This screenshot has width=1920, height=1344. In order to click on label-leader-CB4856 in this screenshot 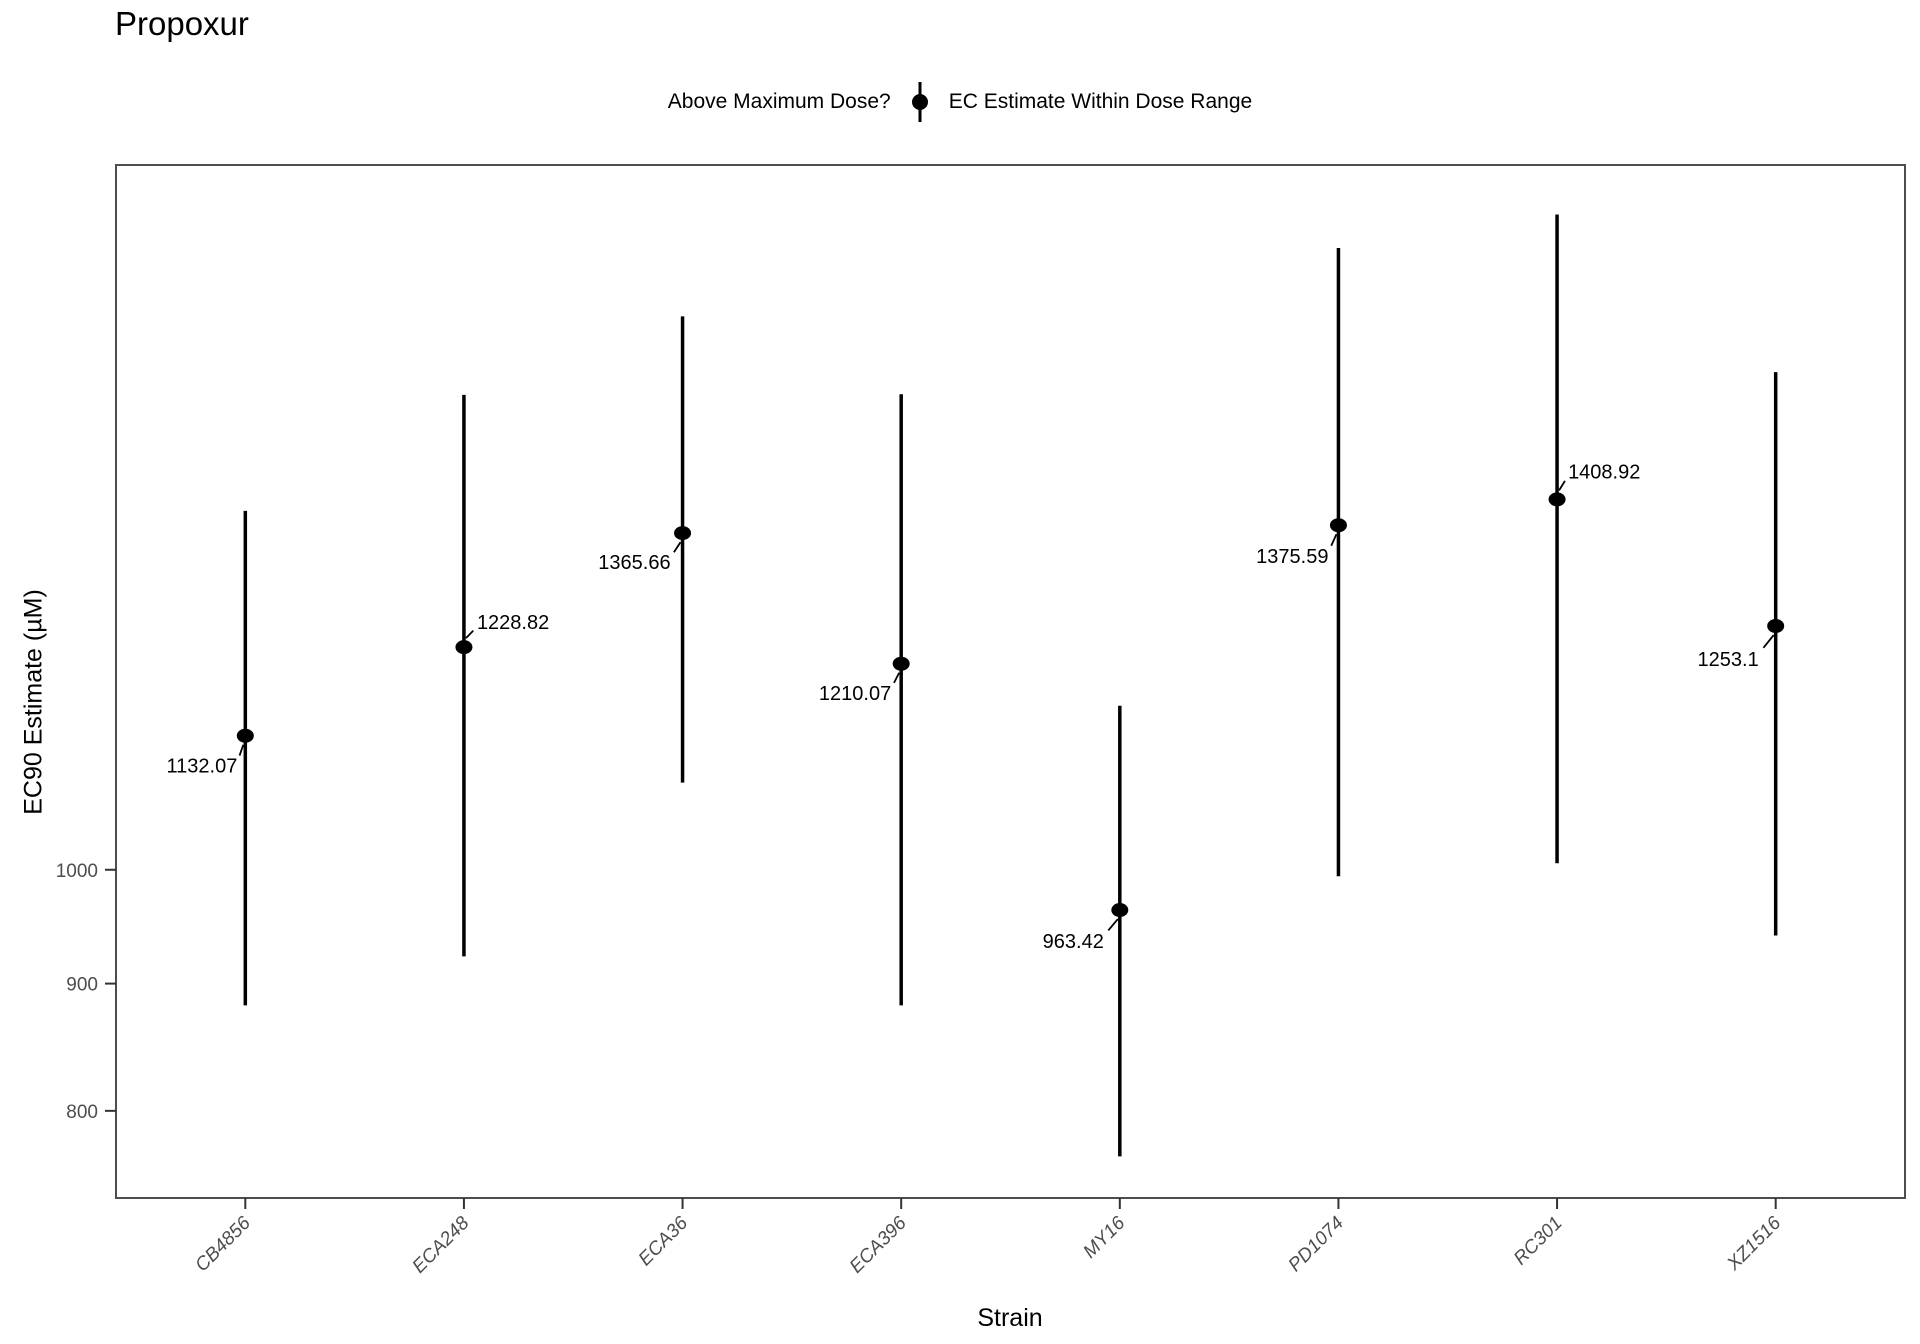, I will do `click(241, 750)`.